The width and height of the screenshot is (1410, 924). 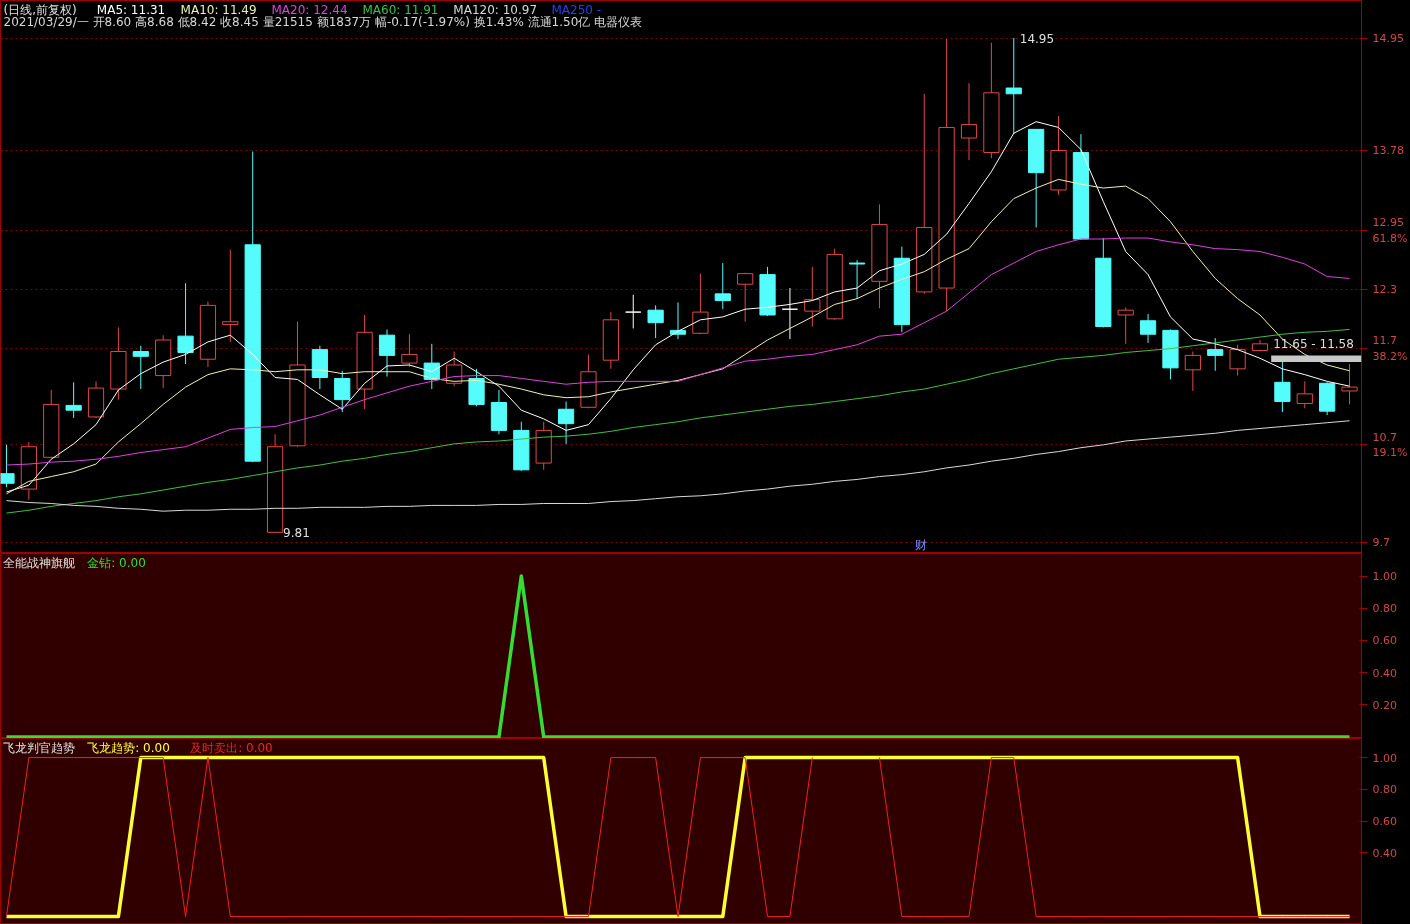 I want to click on annotation: 14.95, so click(x=1037, y=38).